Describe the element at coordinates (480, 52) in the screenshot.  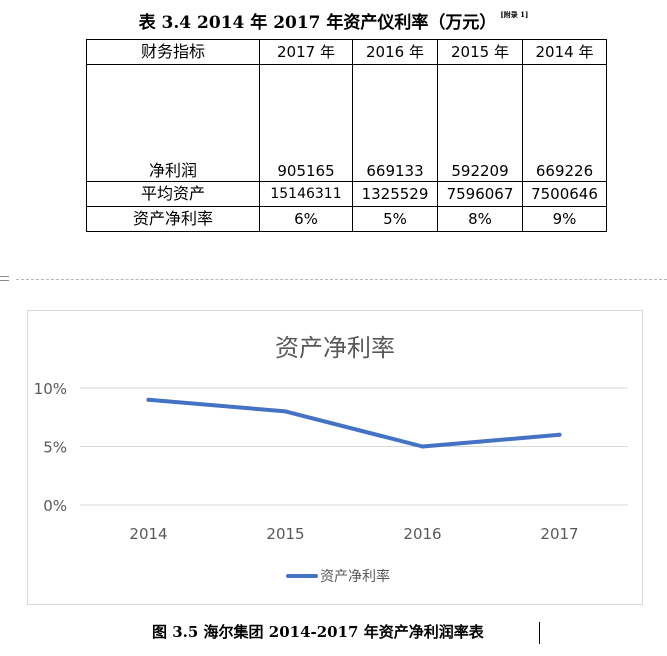
I see `header-cell: 2015 年` at that location.